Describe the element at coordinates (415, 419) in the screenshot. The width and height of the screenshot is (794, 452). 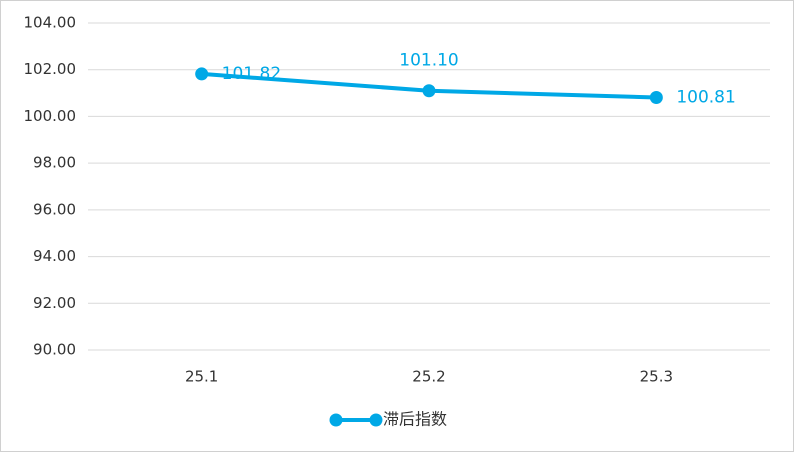
I see `legend-label: 滞后指数` at that location.